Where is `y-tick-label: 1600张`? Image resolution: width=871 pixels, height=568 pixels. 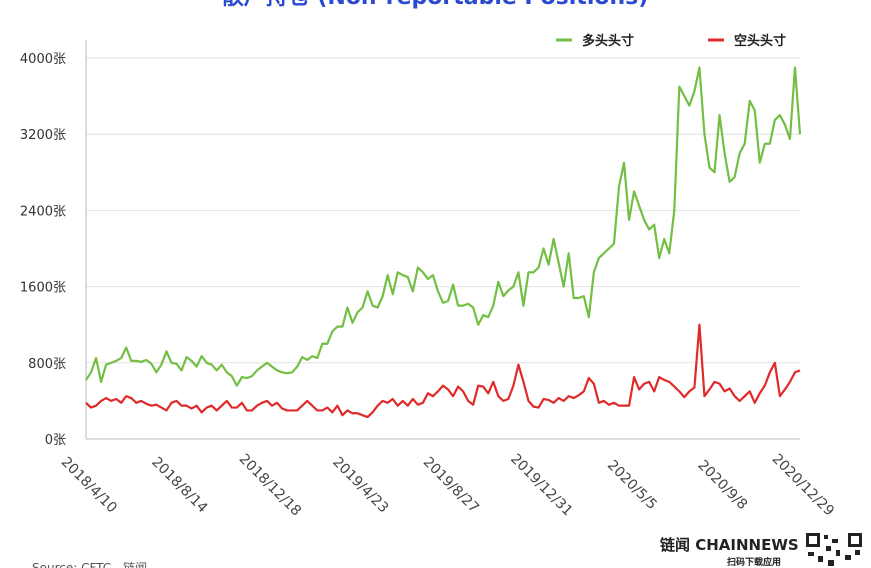
y-tick-label: 1600张 is located at coordinates (43, 288).